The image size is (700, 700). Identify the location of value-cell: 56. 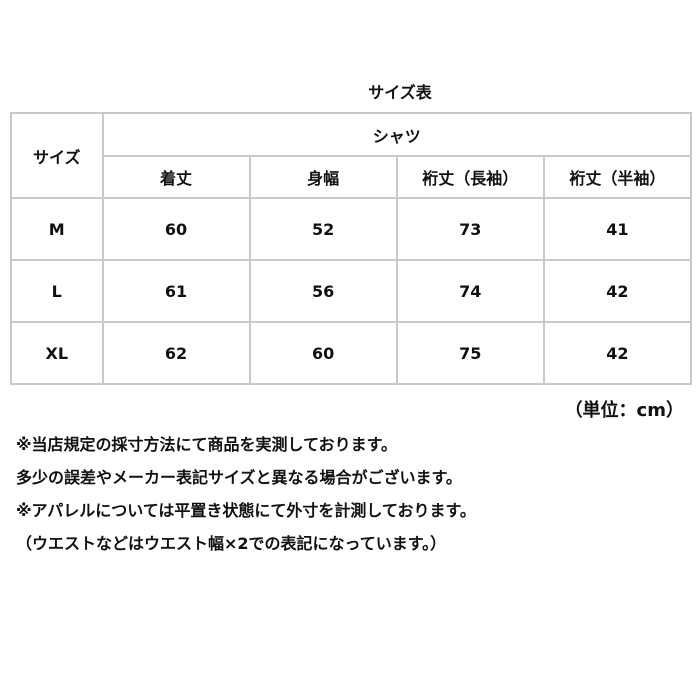
(323, 291).